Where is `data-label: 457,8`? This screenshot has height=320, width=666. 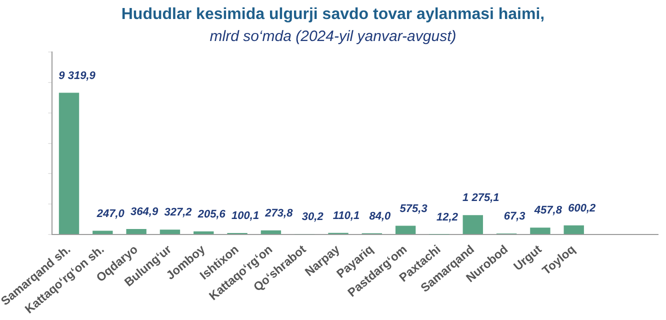 data-label: 457,8 is located at coordinates (548, 210).